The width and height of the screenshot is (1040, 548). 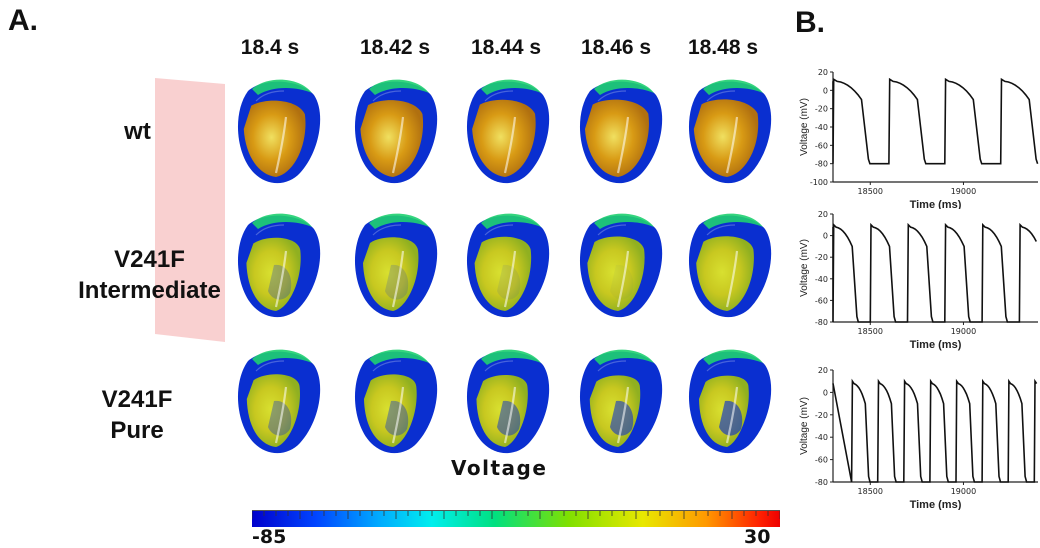 I want to click on time-label: 18.42 s, so click(x=395, y=47).